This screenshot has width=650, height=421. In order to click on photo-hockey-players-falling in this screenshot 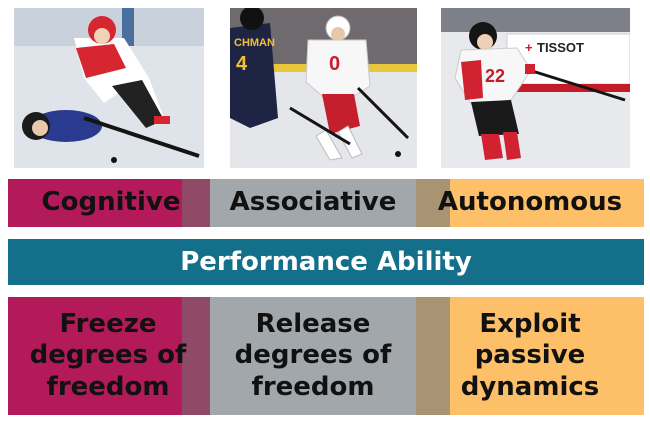, I will do `click(109, 88)`.